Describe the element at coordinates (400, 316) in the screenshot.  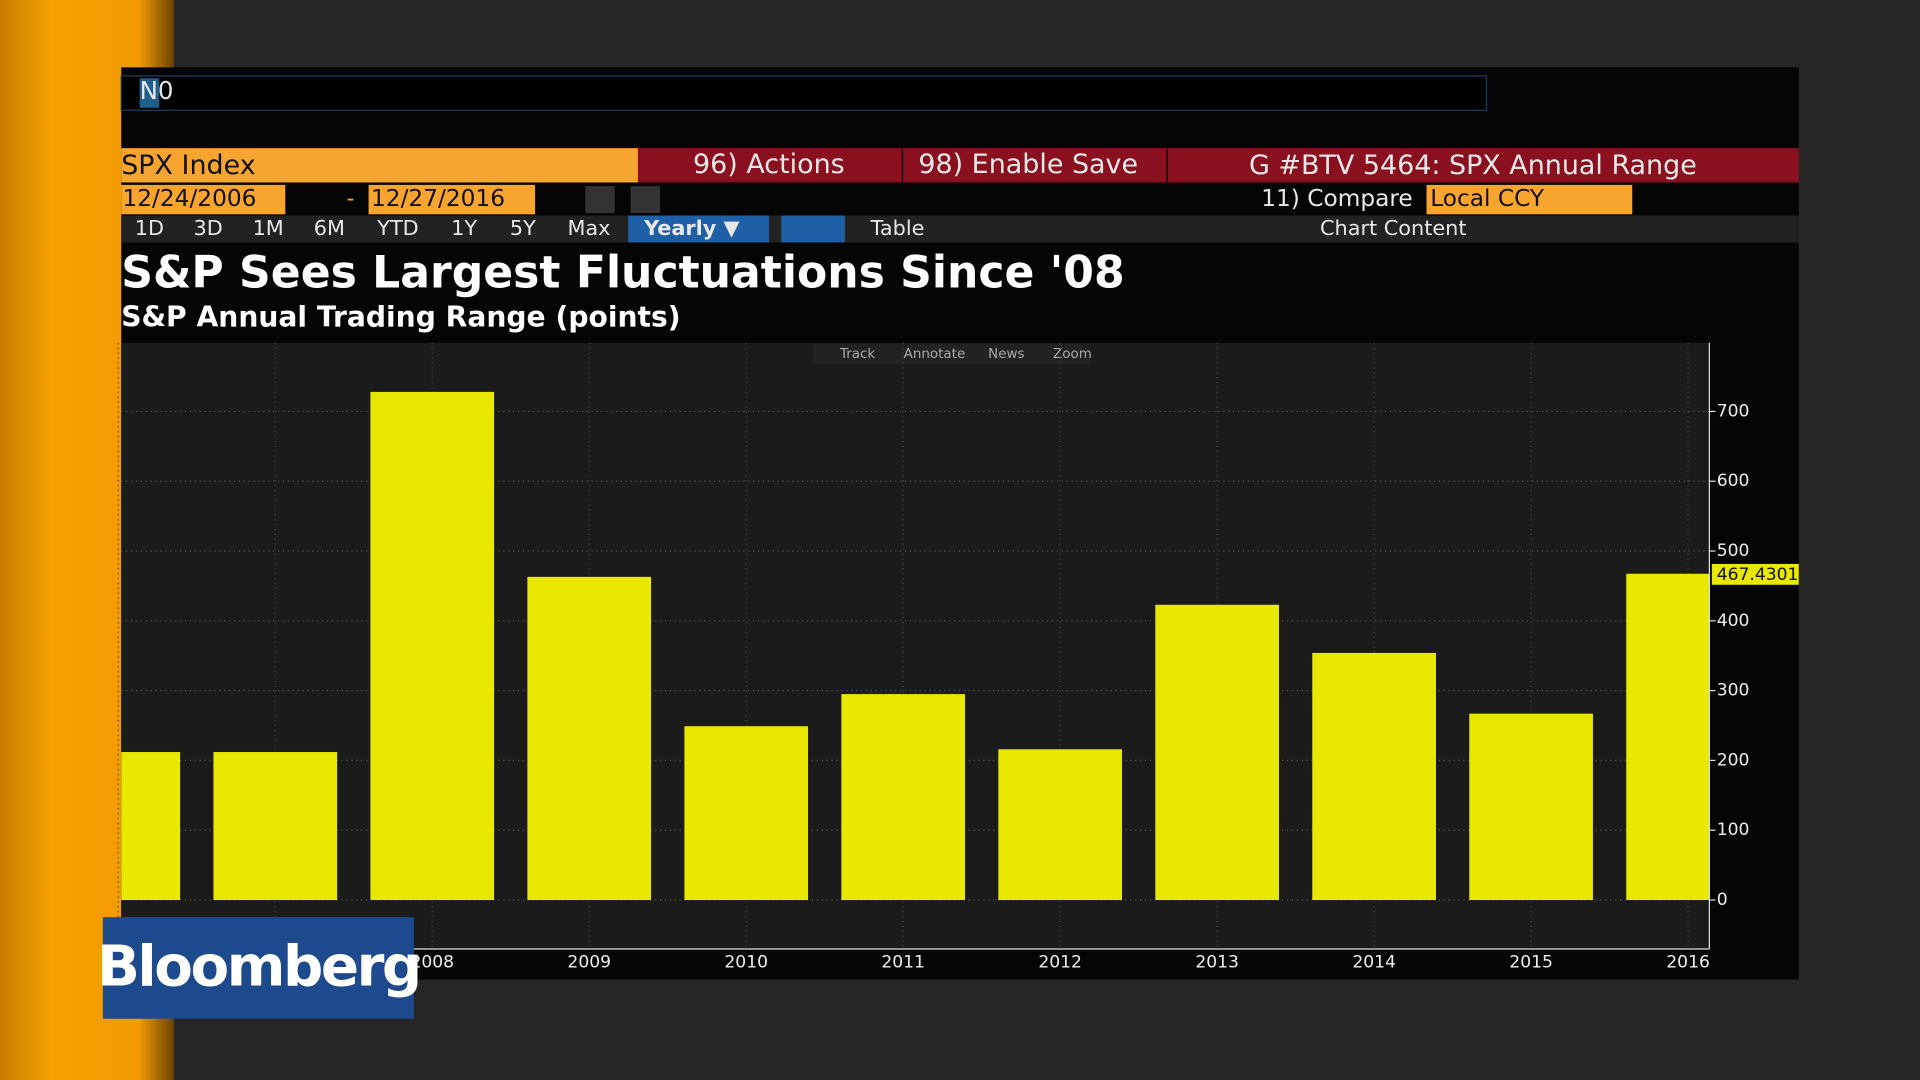
I see `chart-subtitle: S&P Annual Trading Range (points)` at that location.